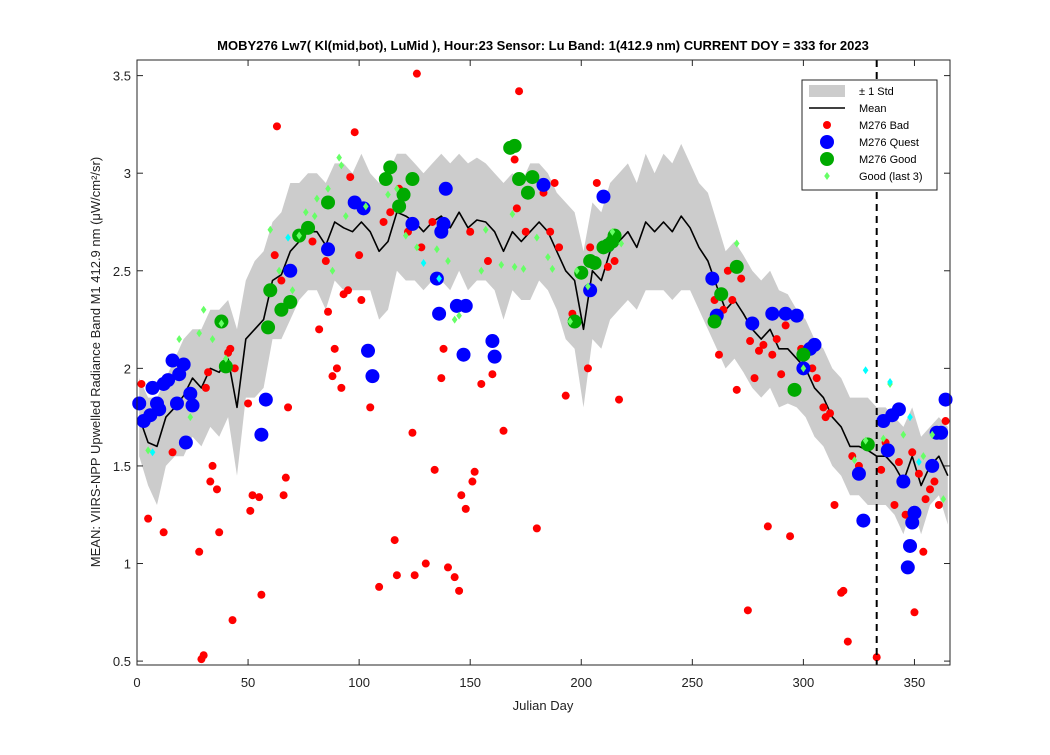 The width and height of the screenshot is (1050, 755). What do you see at coordinates (804, 682) in the screenshot?
I see `x-tick-label: 300` at bounding box center [804, 682].